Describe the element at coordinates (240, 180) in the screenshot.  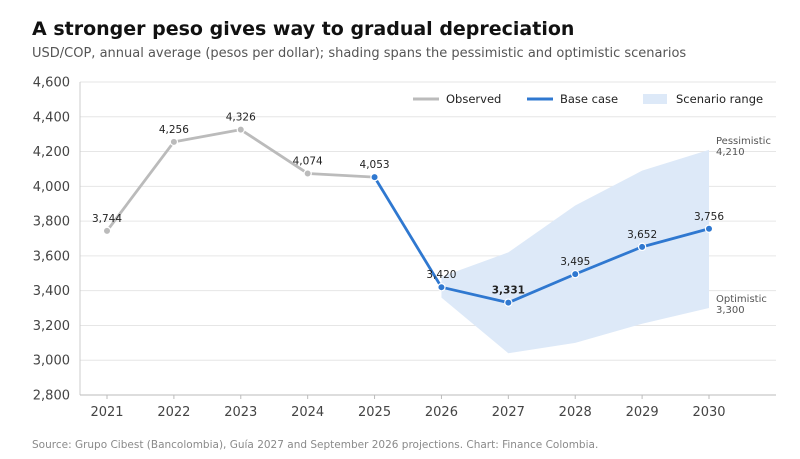
I see `series-line-observed` at that location.